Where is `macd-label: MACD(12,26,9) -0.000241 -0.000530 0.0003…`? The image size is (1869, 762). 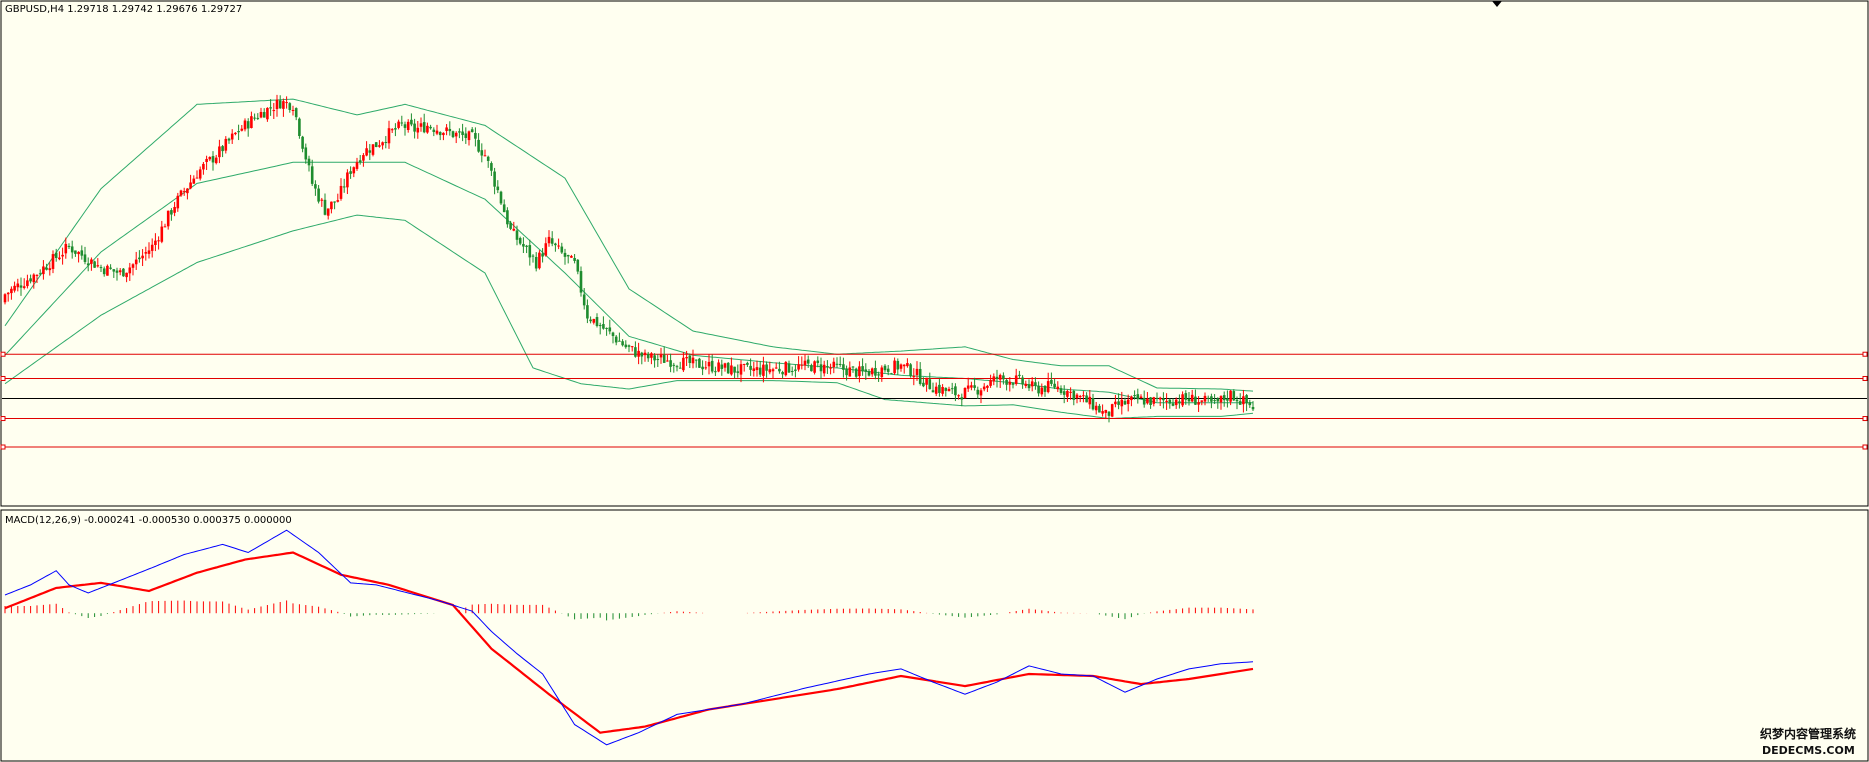
macd-label: MACD(12,26,9) -0.000241 -0.000530 0.0003… is located at coordinates (148, 520).